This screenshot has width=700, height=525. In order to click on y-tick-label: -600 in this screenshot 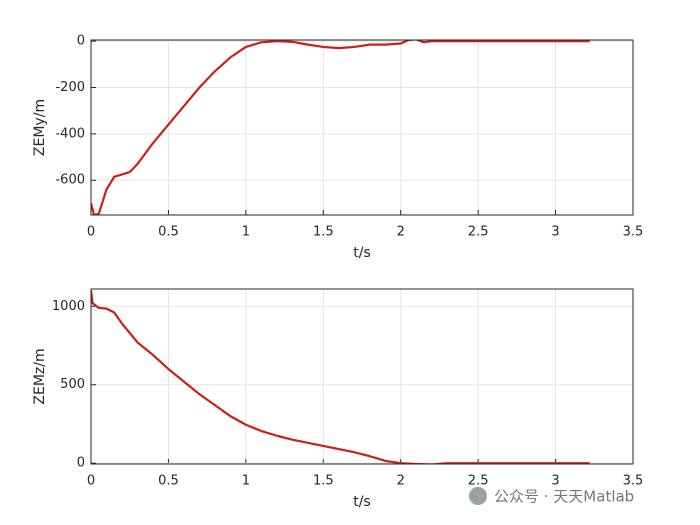, I will do `click(70, 180)`.